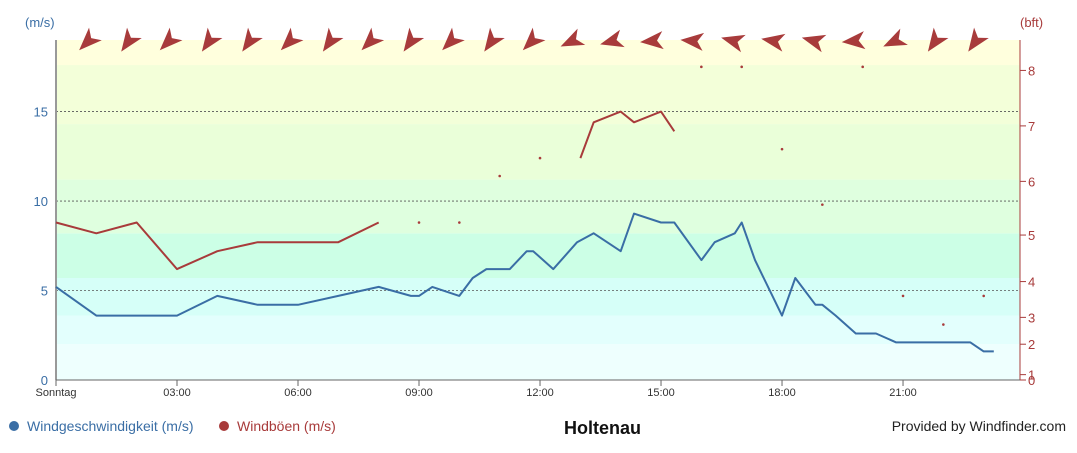 Image resolution: width=1077 pixels, height=453 pixels. Describe the element at coordinates (40, 22) in the screenshot. I see `y-left-unit: (m/s)` at that location.